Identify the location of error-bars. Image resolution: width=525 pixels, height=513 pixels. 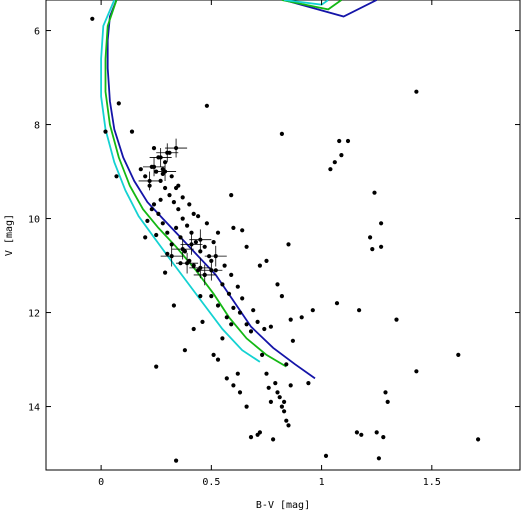
(182, 212).